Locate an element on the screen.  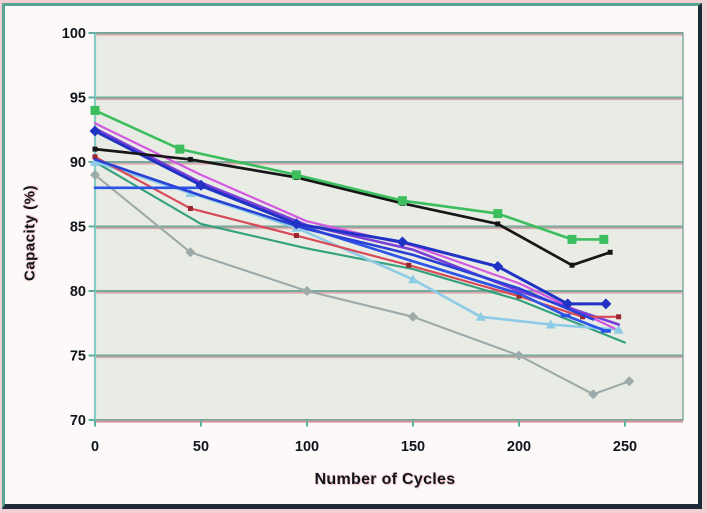
y-tick-label: 75 is located at coordinates (78, 357).